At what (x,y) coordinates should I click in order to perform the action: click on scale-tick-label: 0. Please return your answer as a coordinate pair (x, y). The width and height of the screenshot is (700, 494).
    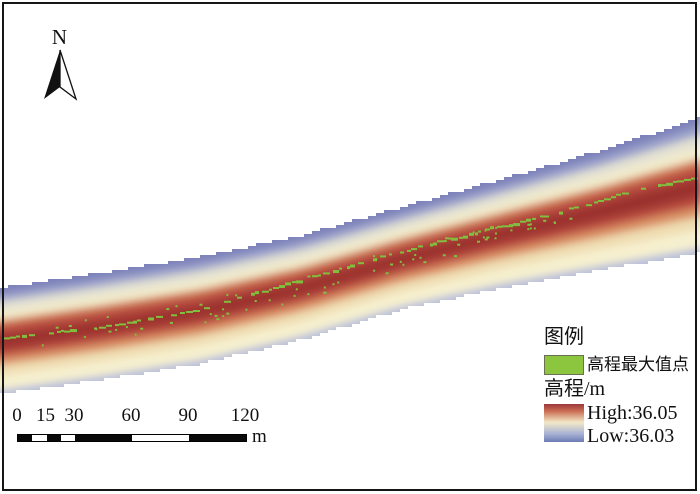
    Looking at the image, I should click on (17, 415).